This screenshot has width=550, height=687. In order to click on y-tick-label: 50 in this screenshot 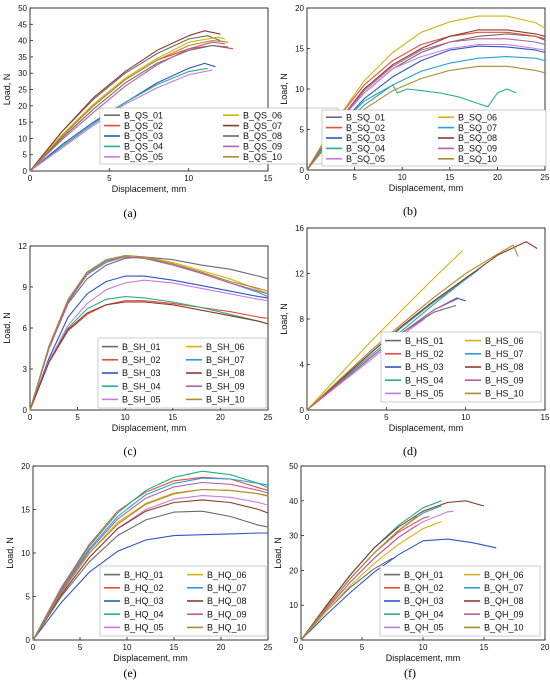, I will do `click(293, 466)`.